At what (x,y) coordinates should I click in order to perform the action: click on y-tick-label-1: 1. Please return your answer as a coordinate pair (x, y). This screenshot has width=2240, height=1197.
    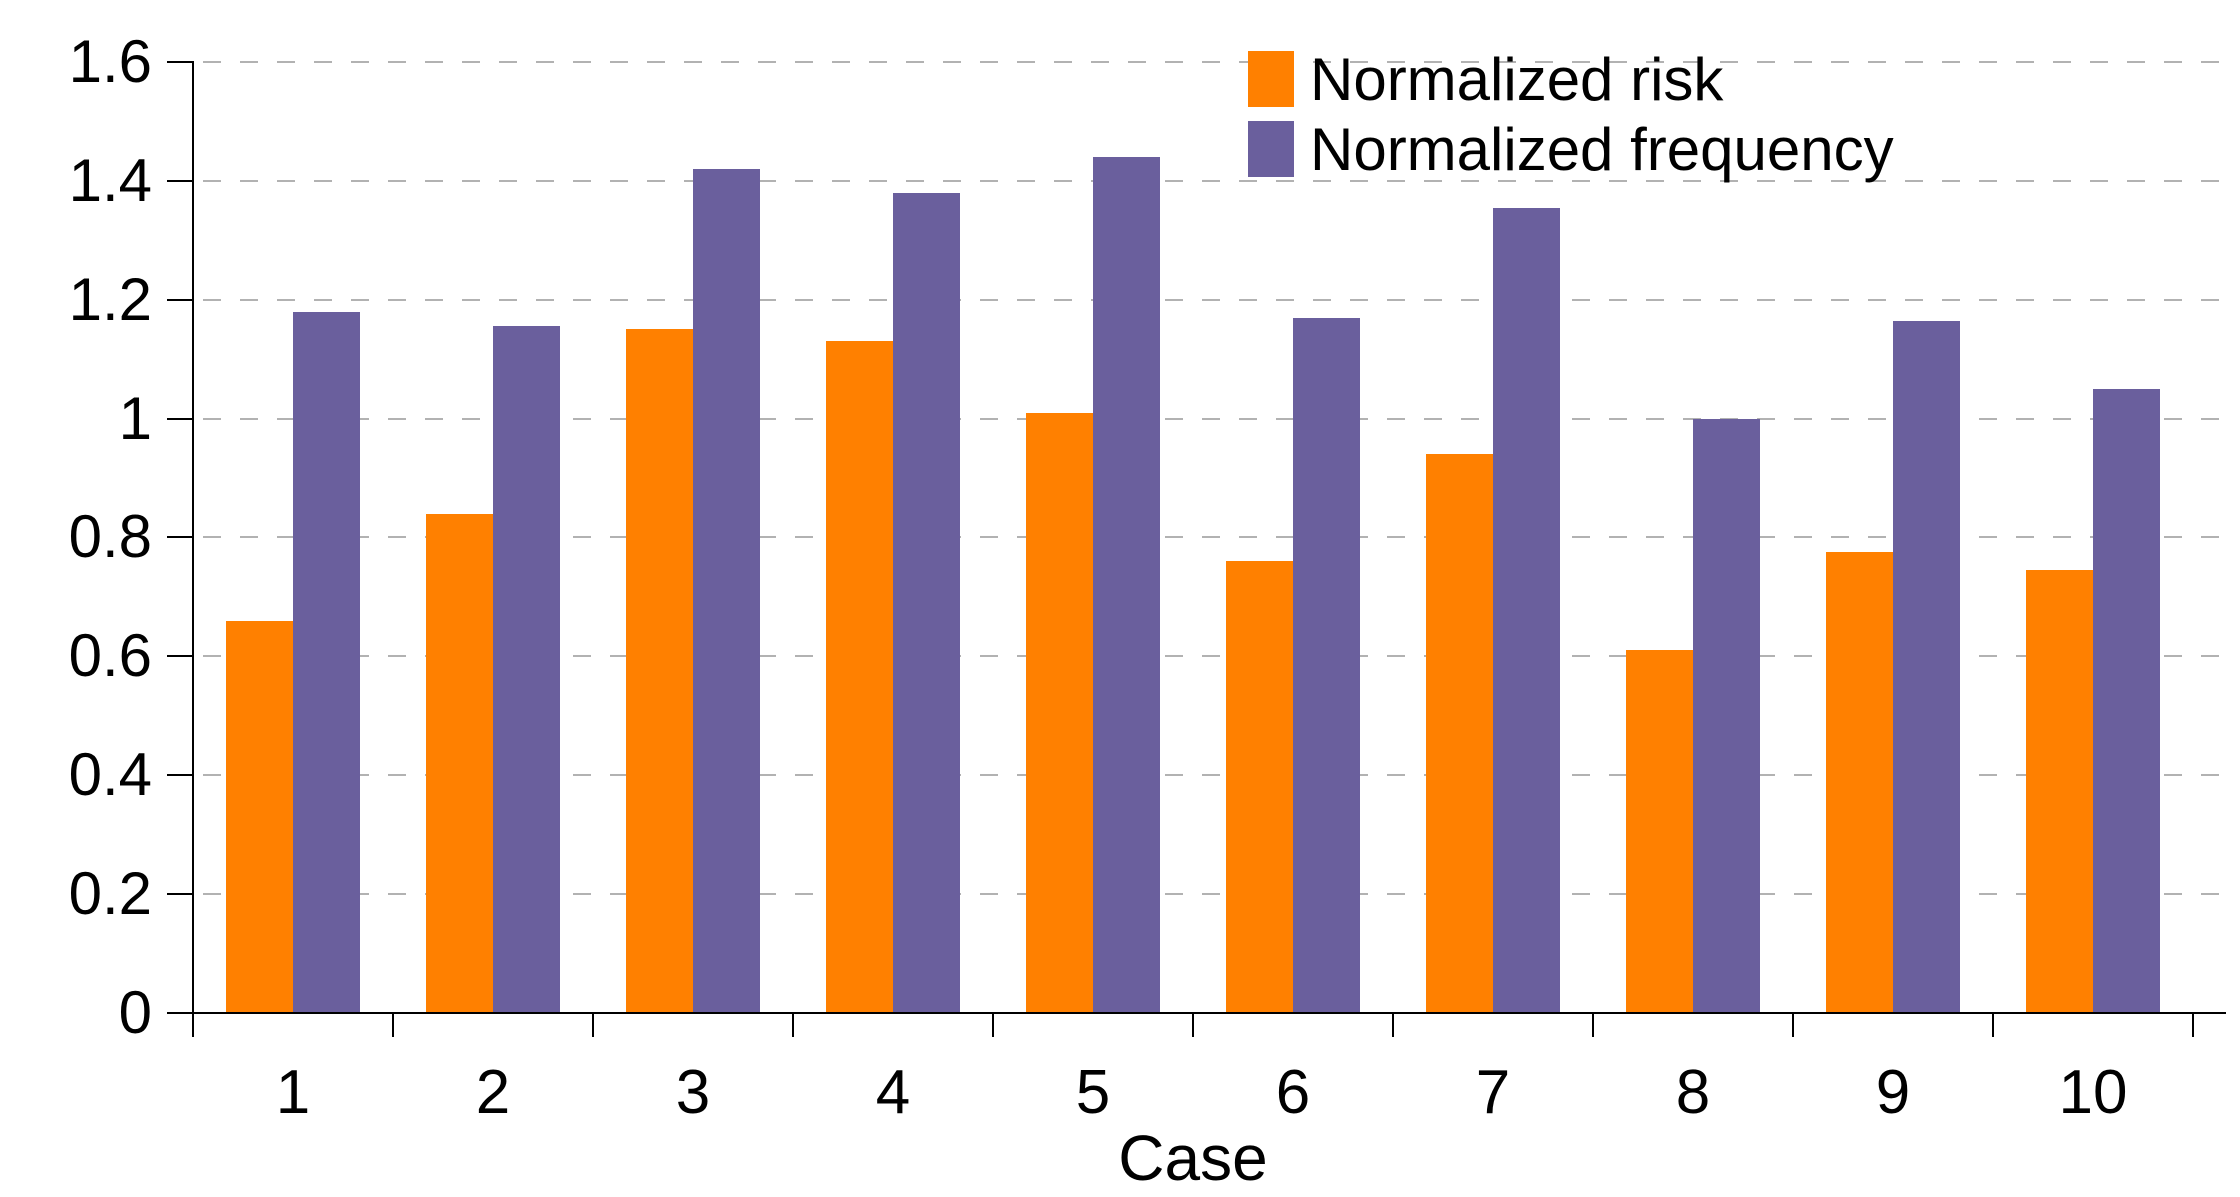
    Looking at the image, I should click on (135, 418).